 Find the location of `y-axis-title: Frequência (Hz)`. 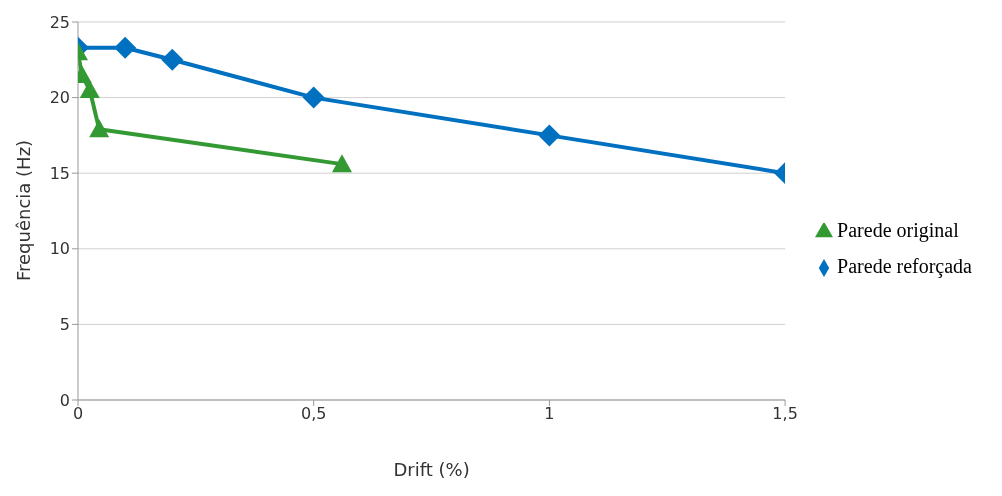

y-axis-title: Frequência (Hz) is located at coordinates (24, 210).